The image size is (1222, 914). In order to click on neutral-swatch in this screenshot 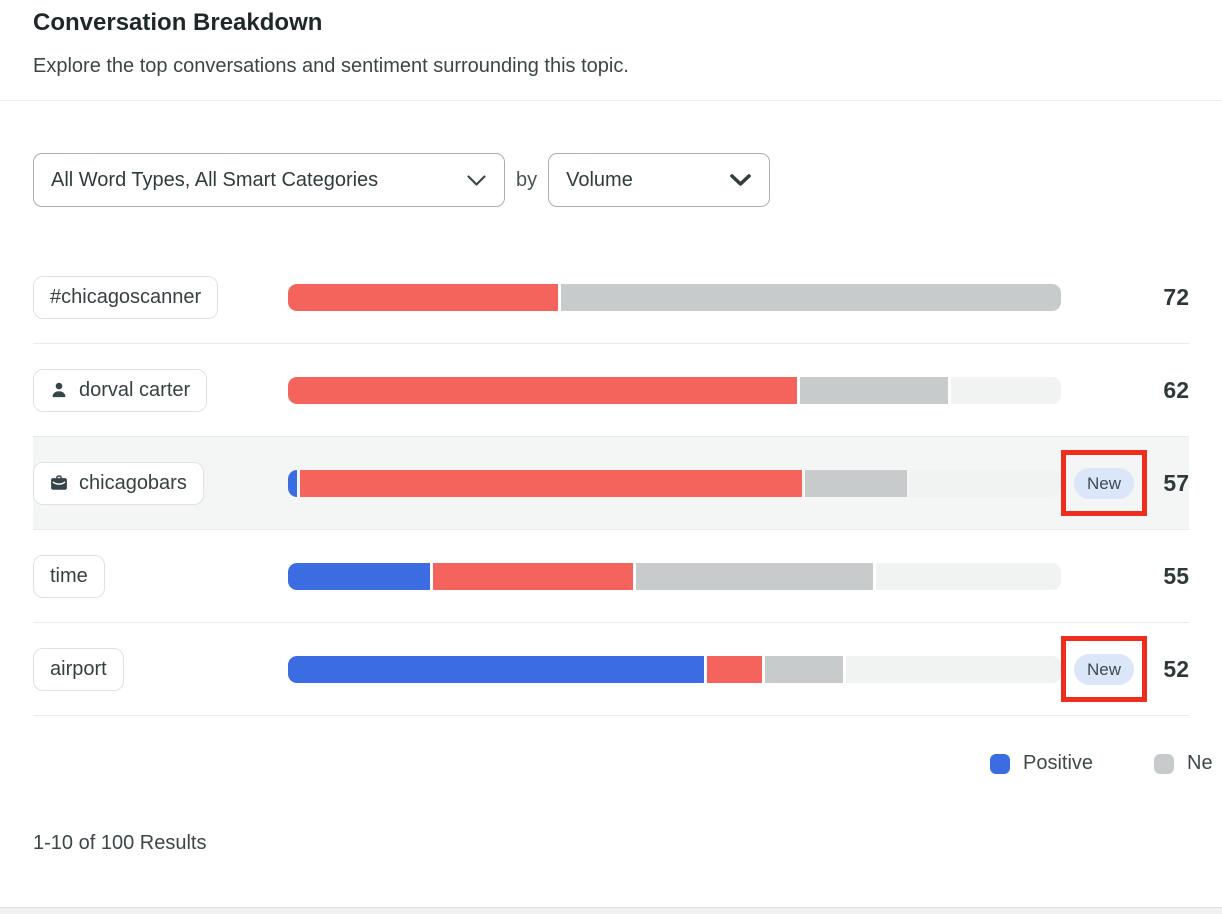, I will do `click(1164, 763)`.